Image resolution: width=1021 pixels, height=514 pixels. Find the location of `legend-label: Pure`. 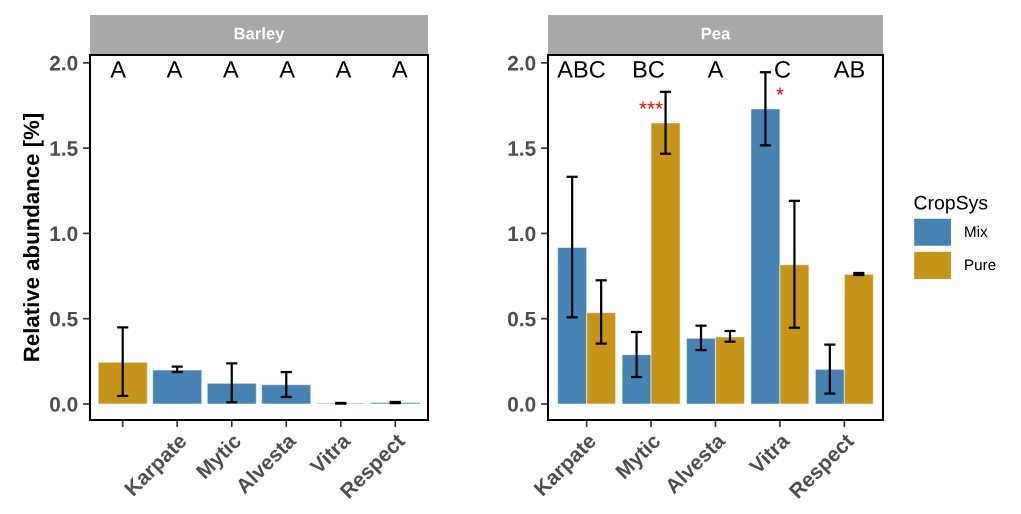

legend-label: Pure is located at coordinates (980, 265).